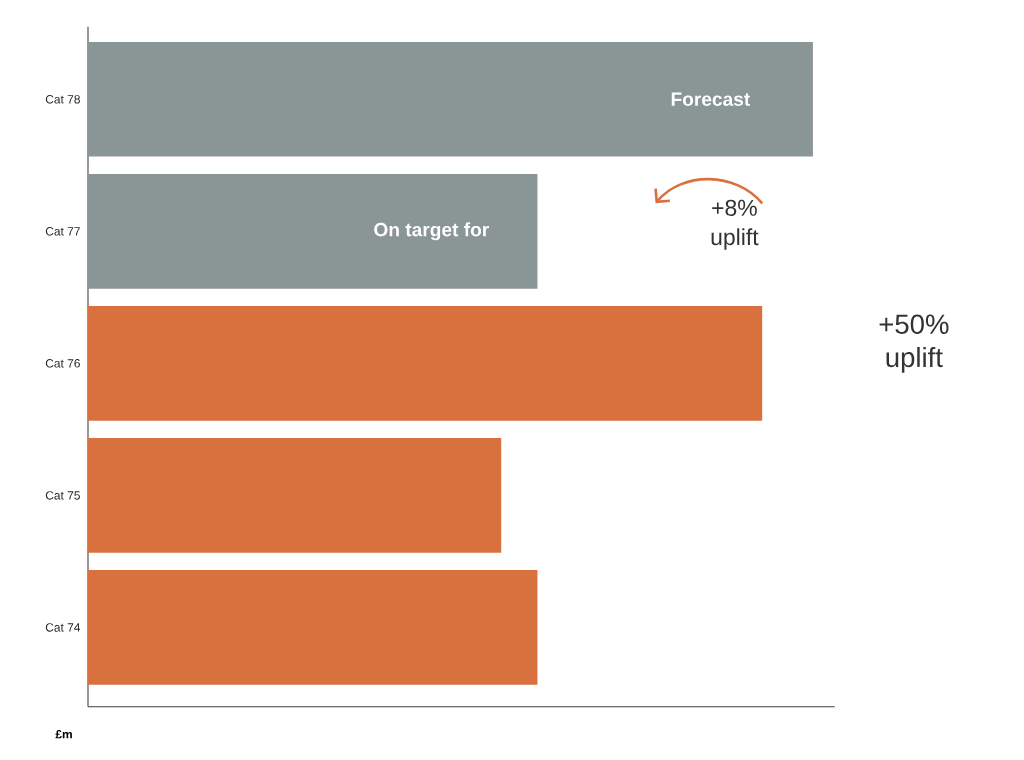  What do you see at coordinates (431, 231) in the screenshot?
I see `annotation: On target for` at bounding box center [431, 231].